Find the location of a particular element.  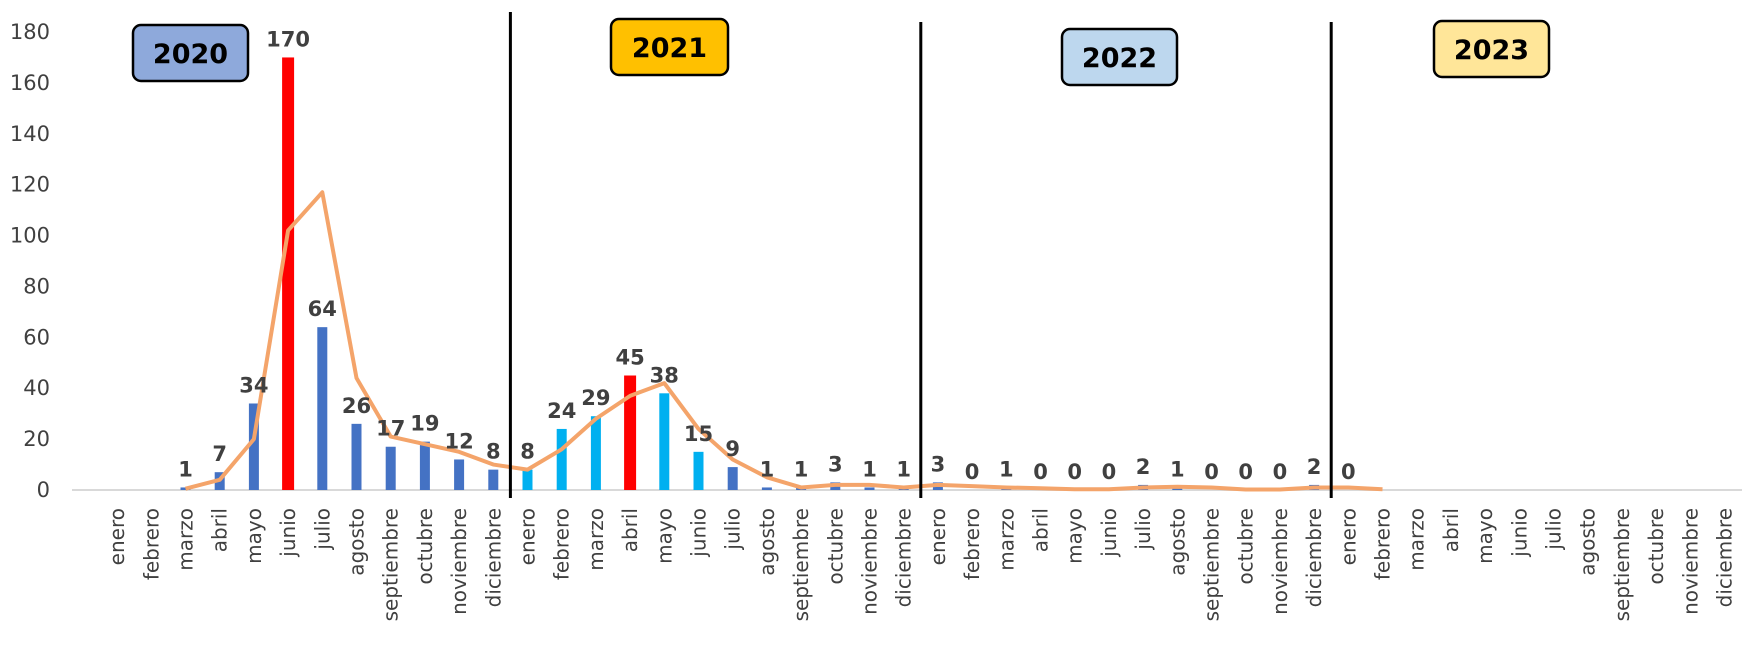

data-label: 7 is located at coordinates (219, 454).